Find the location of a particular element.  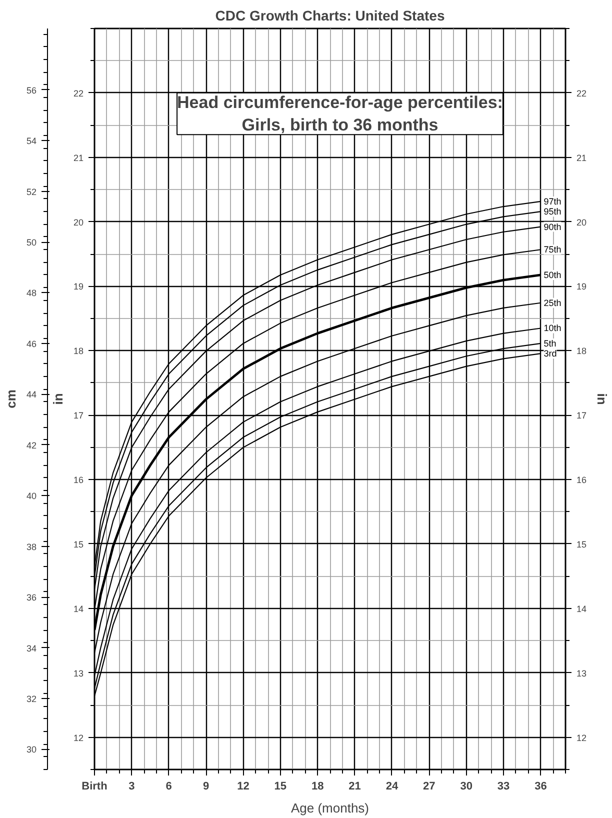

y3-tick-label: 16 is located at coordinates (581, 480).